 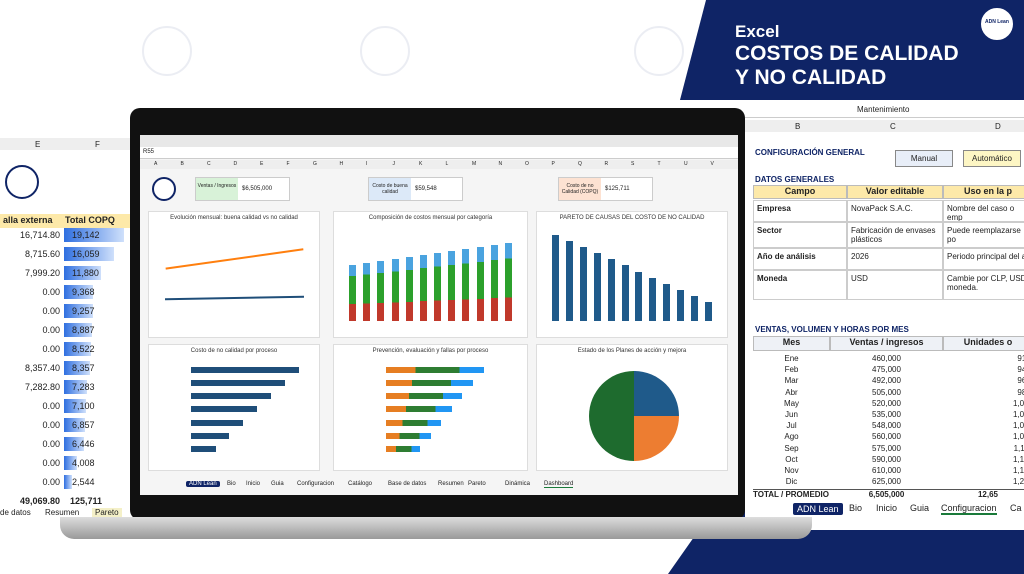 What do you see at coordinates (659, 164) in the screenshot?
I see `column-letter: T` at bounding box center [659, 164].